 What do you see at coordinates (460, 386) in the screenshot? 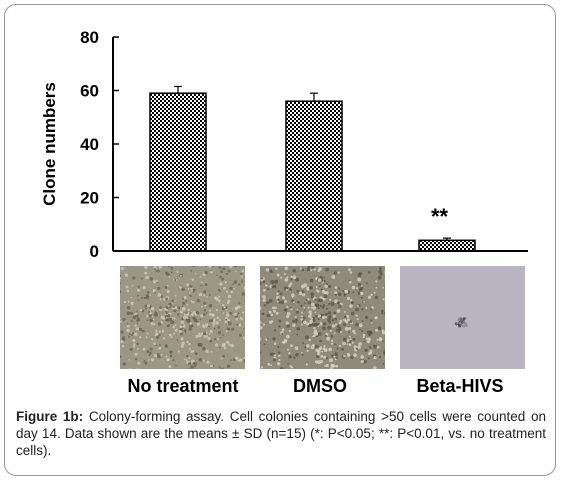
I see `photo-label-beta-hivs: Beta-HIVS` at bounding box center [460, 386].